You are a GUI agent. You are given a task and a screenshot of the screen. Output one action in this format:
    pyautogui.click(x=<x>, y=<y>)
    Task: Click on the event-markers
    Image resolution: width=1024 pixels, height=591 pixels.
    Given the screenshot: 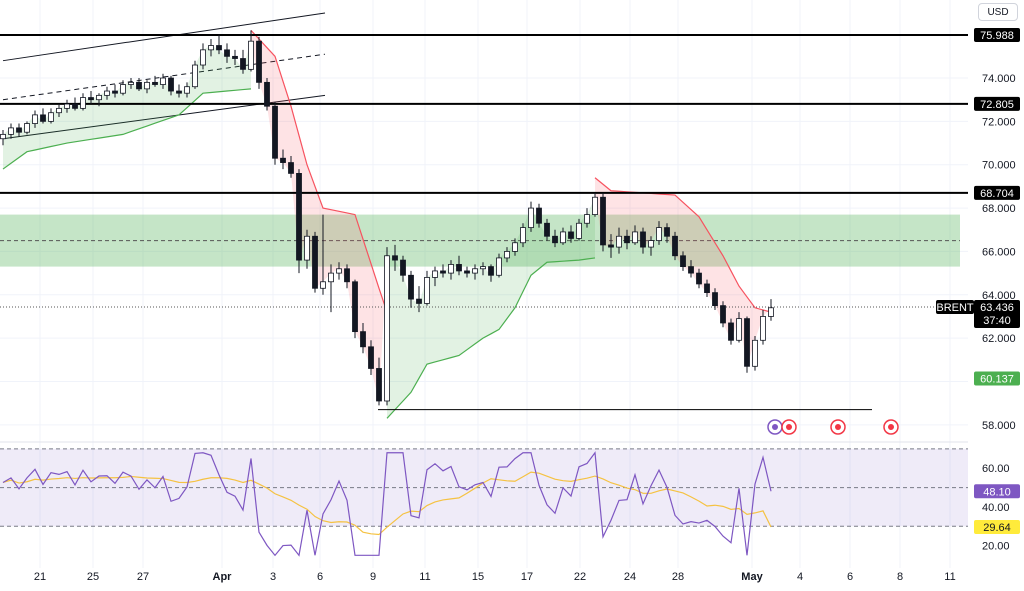 What is the action you would take?
    pyautogui.click(x=833, y=427)
    